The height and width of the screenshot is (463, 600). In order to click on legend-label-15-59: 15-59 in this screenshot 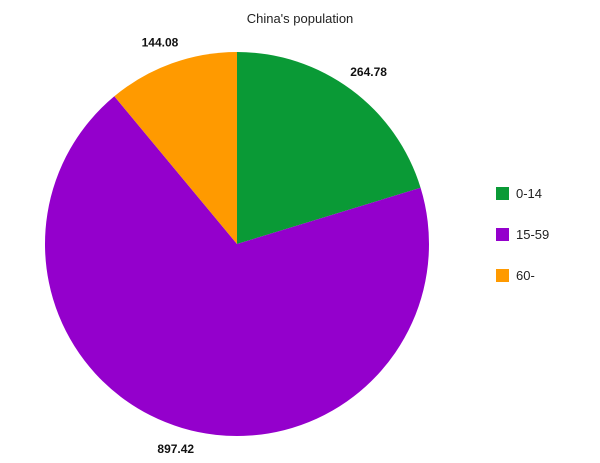, I will do `click(532, 234)`.